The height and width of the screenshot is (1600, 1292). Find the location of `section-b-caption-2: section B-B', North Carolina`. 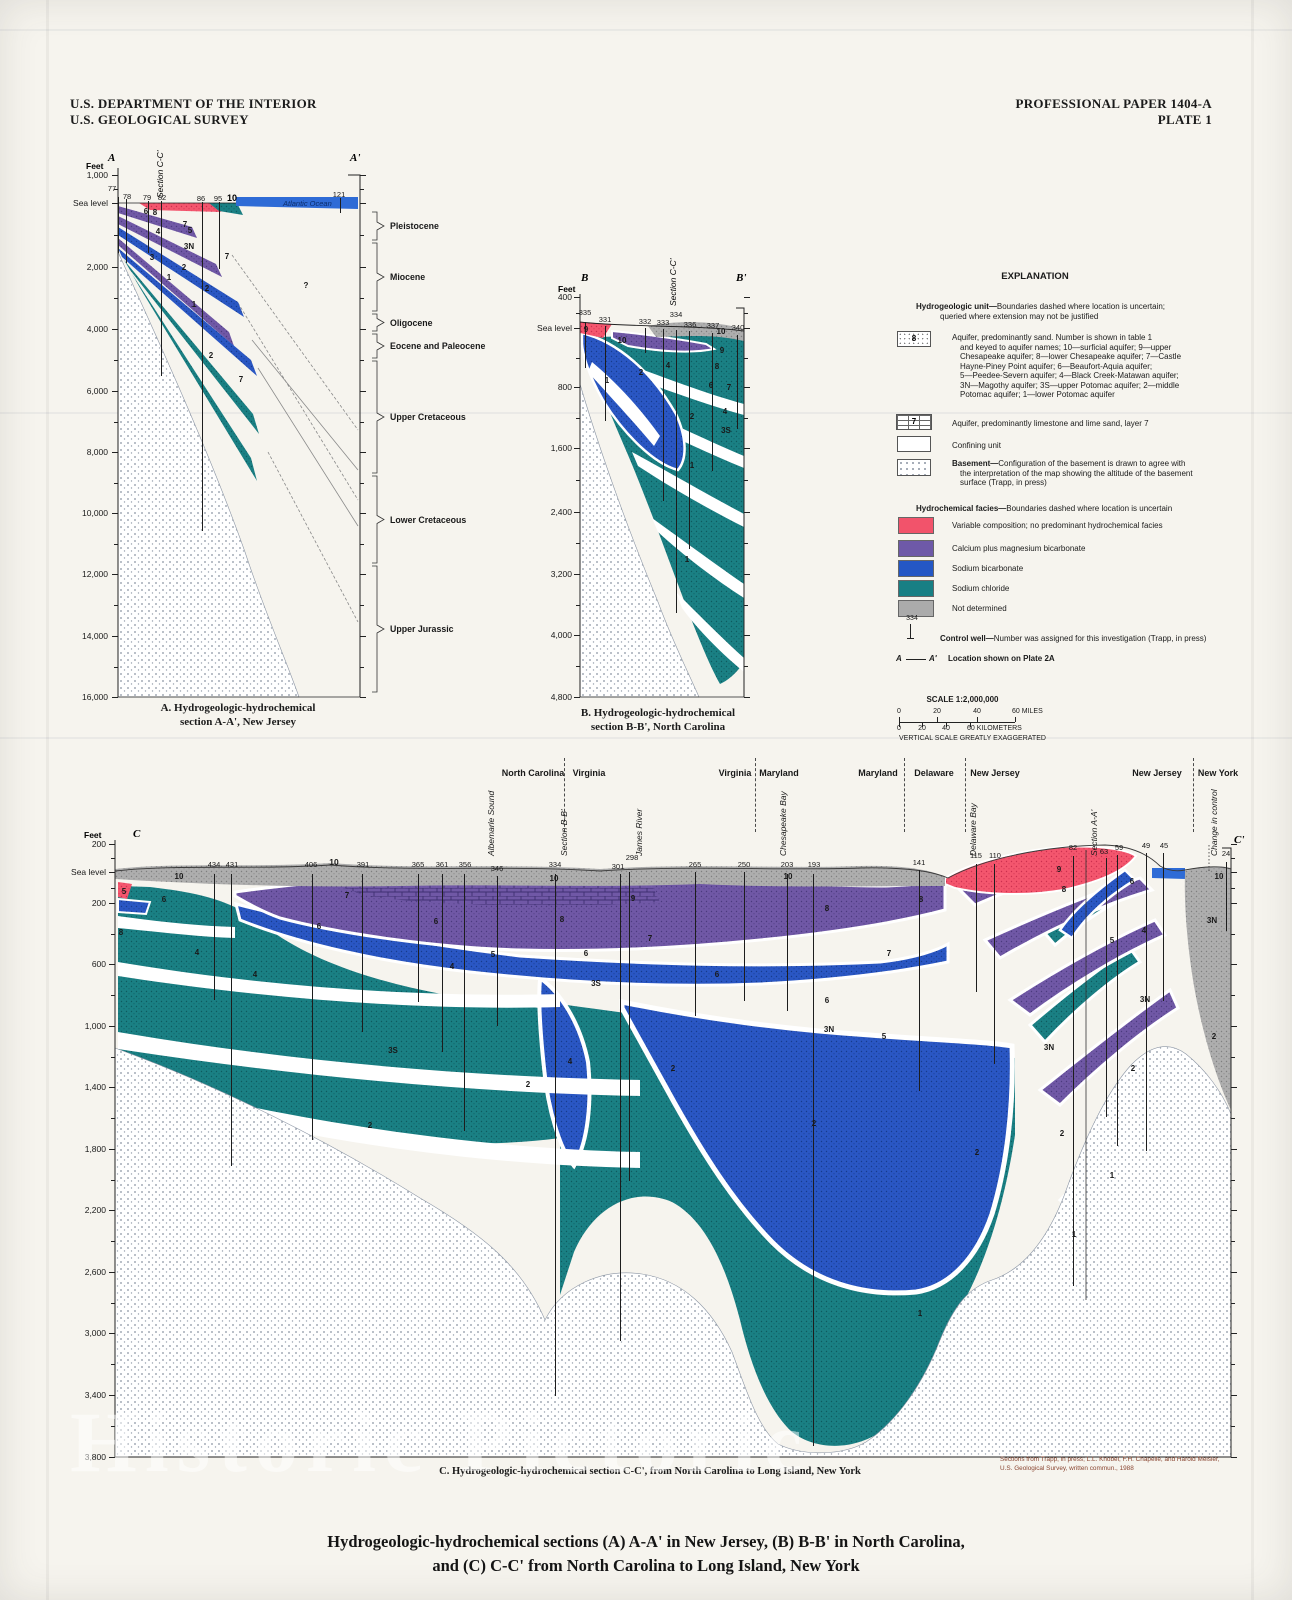

section-b-caption-2: section B-B', North Carolina is located at coordinates (658, 727).